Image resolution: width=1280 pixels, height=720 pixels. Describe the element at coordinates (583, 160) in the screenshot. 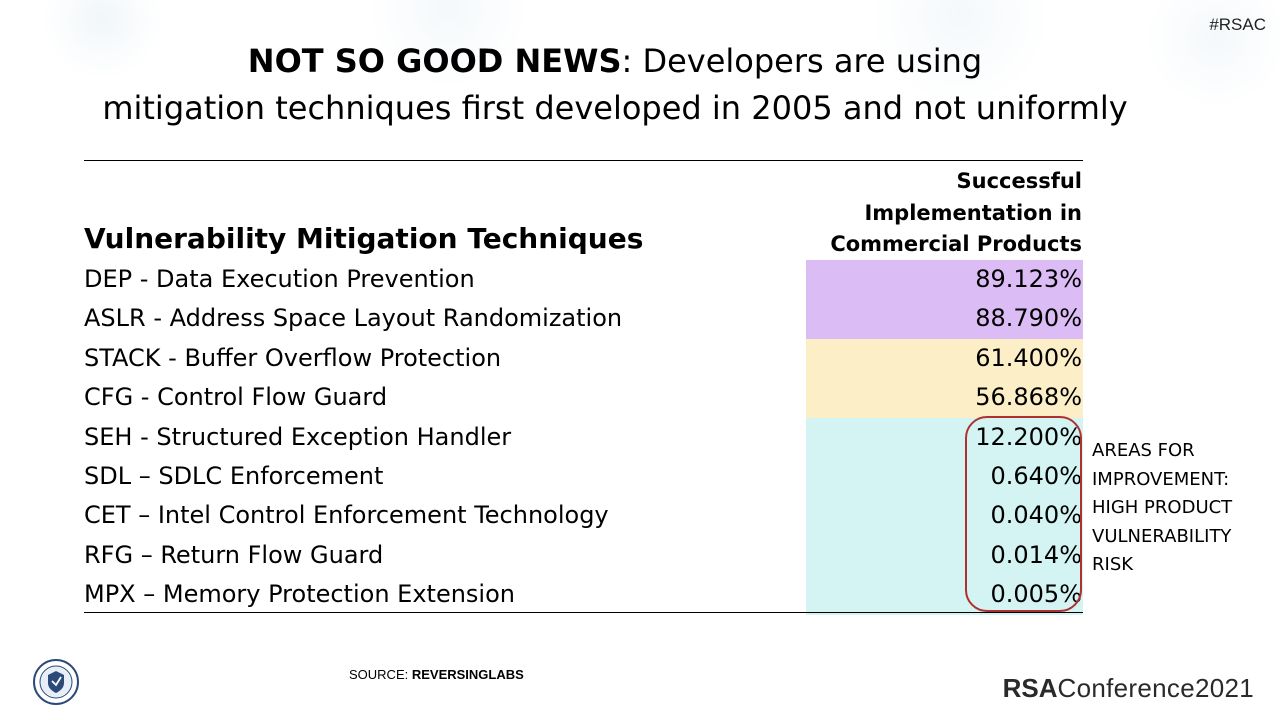

I see `table-top-rule` at that location.